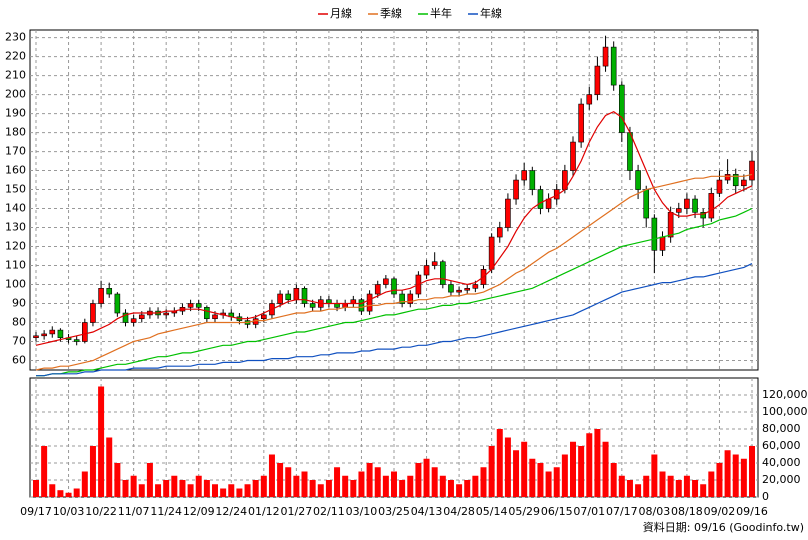 Image resolution: width=808 pixels, height=540 pixels. What do you see at coordinates (524, 511) in the screenshot?
I see `x-tick-label: 05/29` at bounding box center [524, 511].